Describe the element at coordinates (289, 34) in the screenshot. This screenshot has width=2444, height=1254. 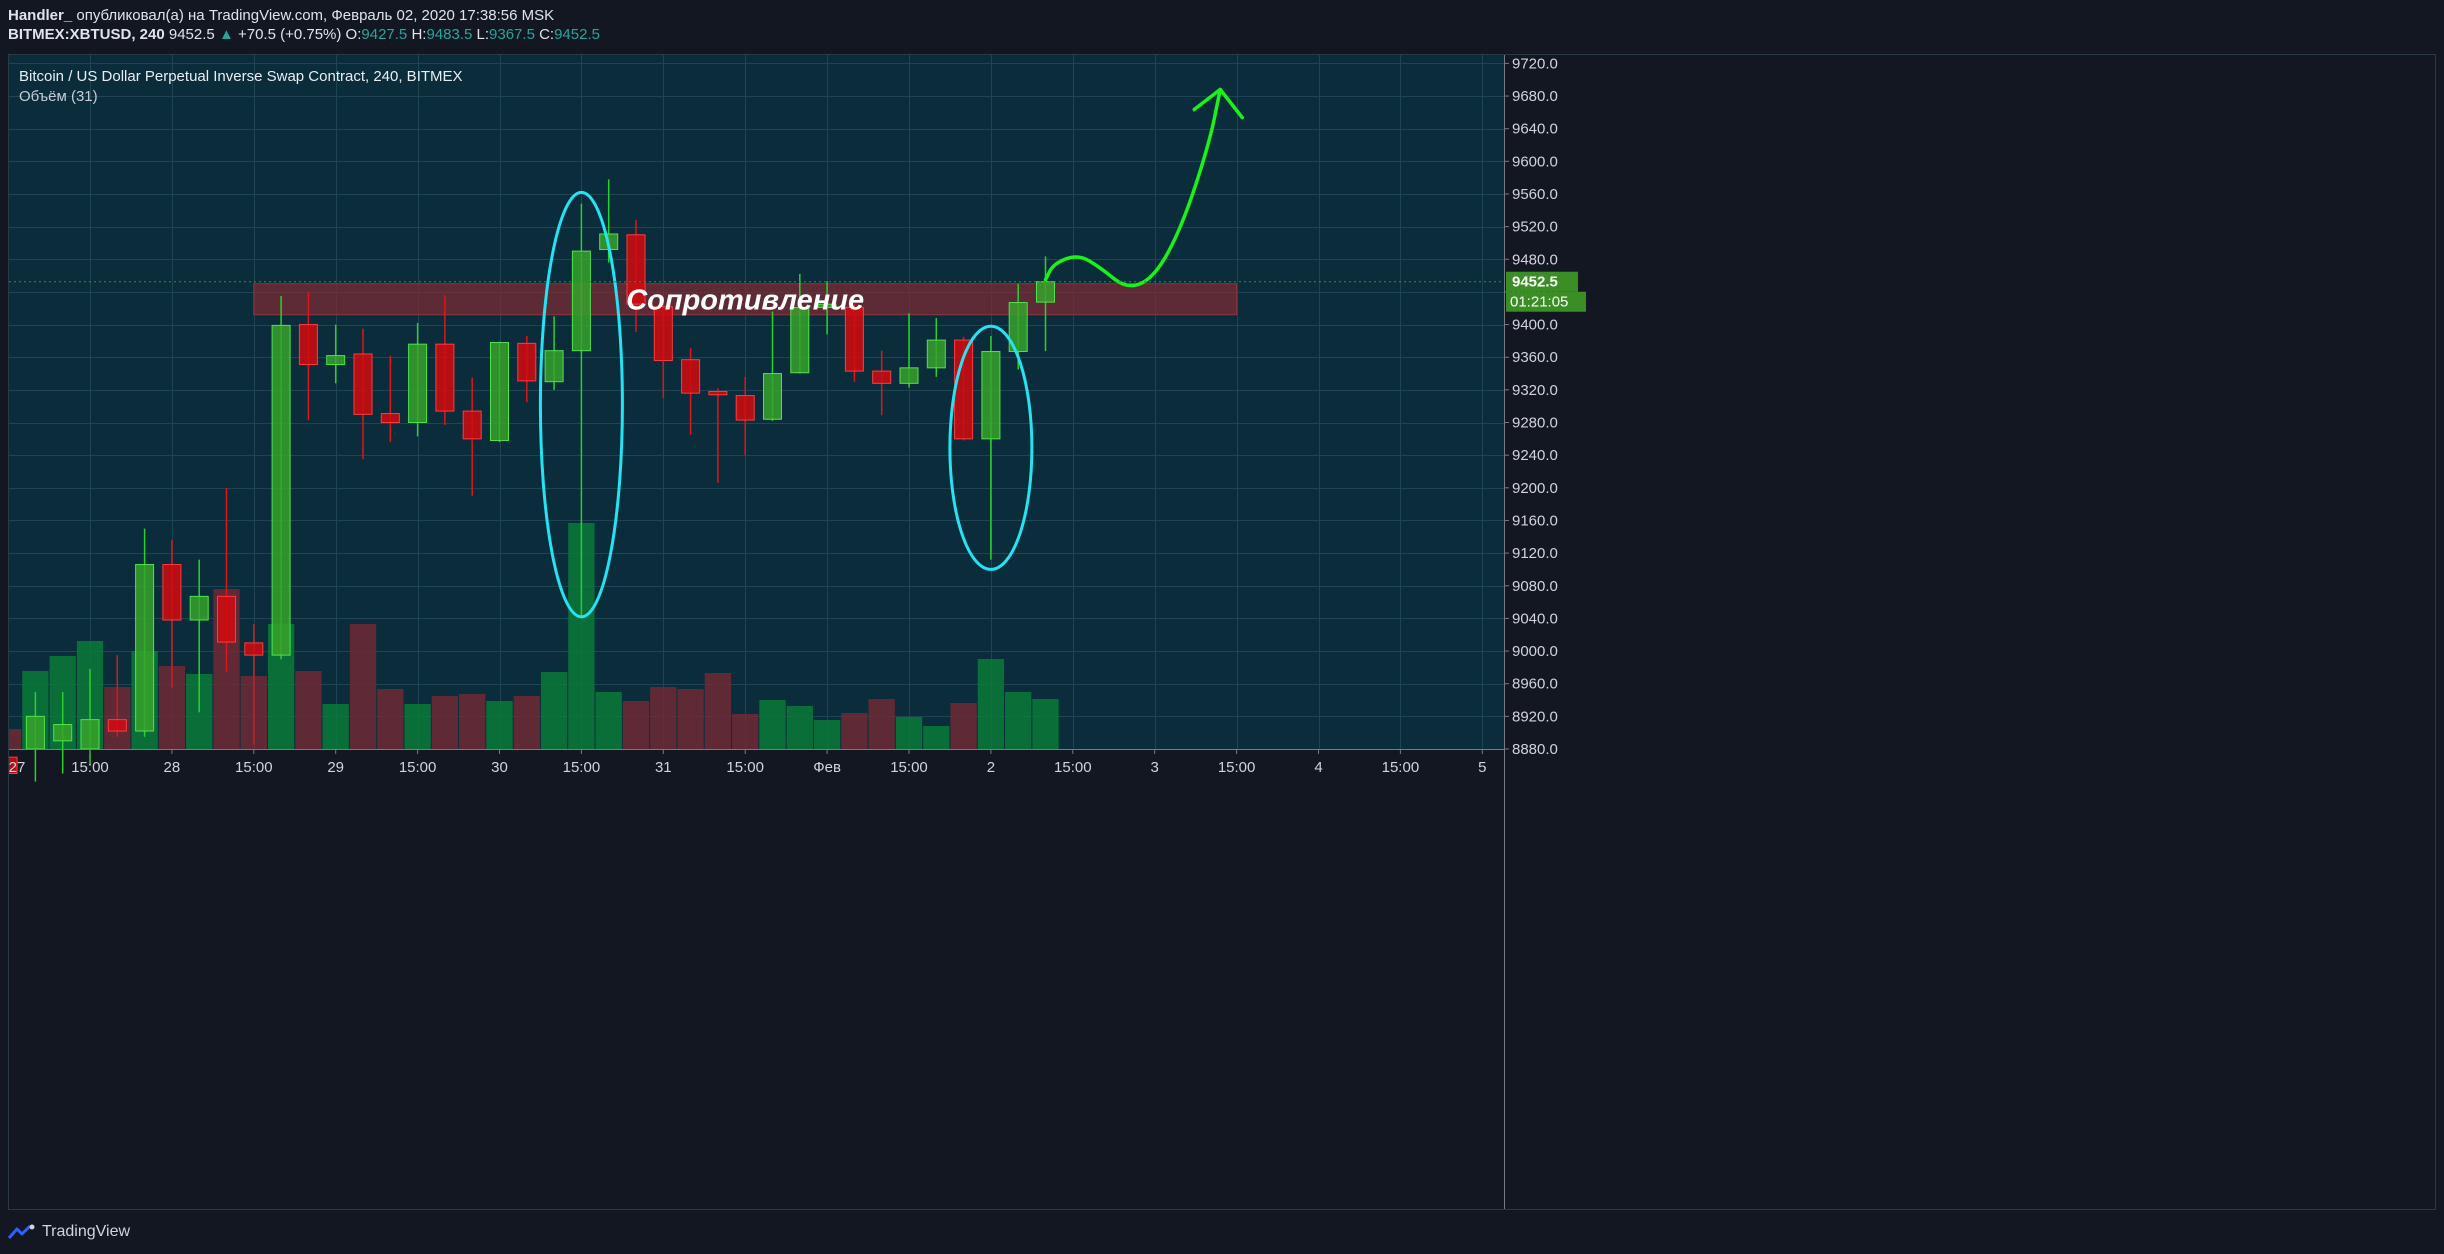
I see `price-change: +70.5 (+0.75%)` at that location.